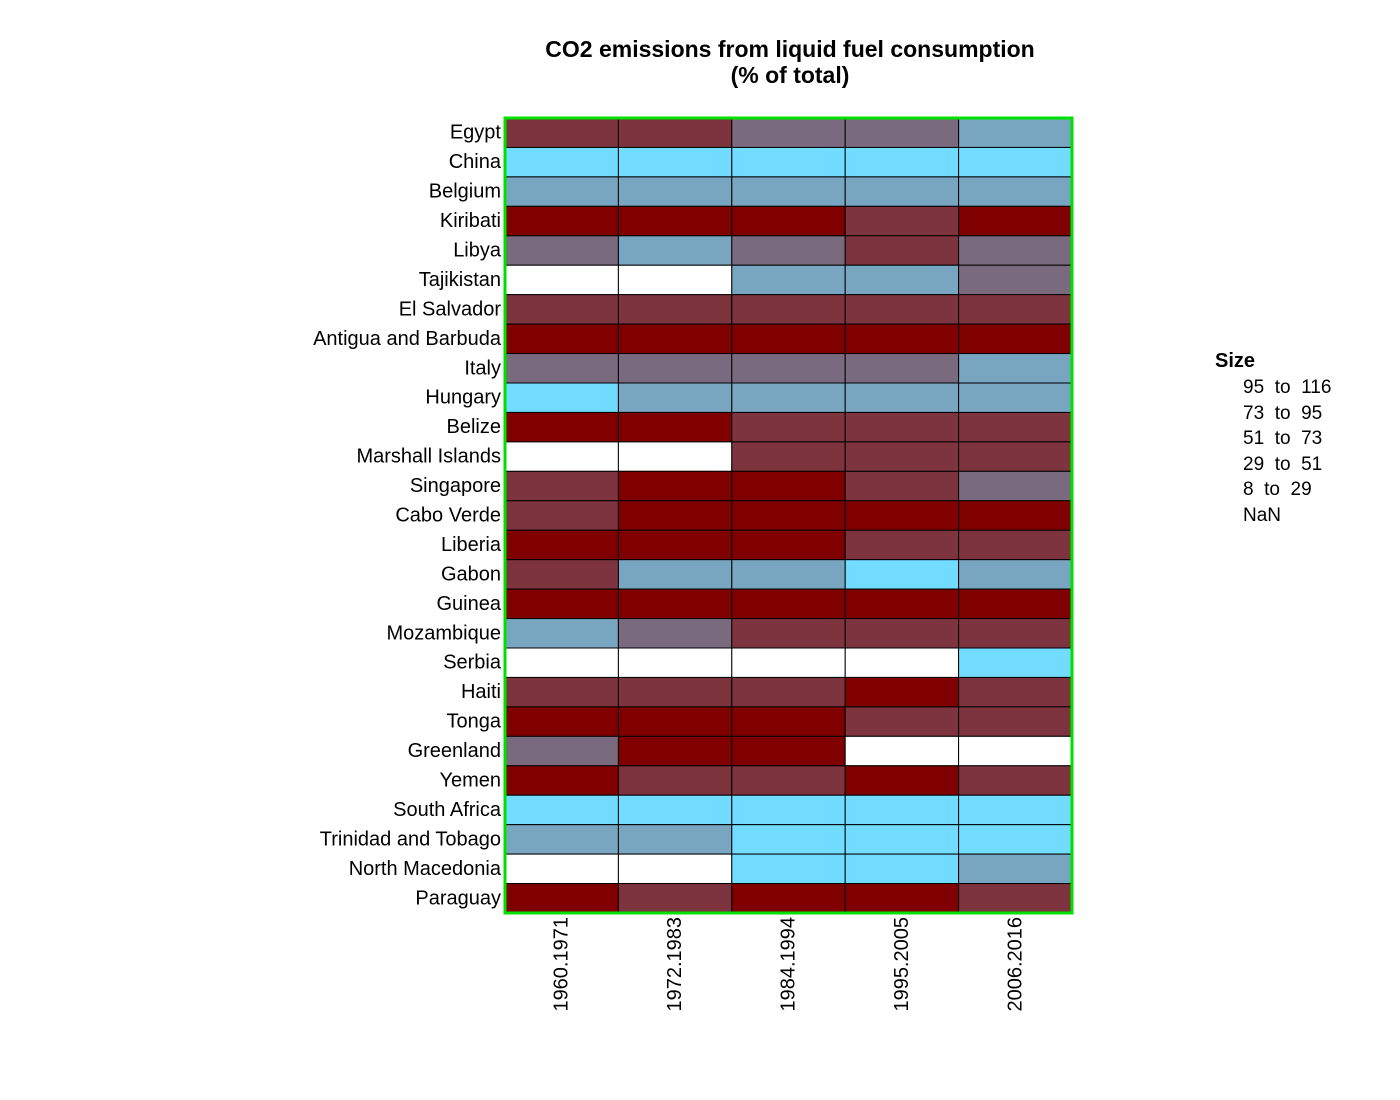 This screenshot has height=1100, width=1400. Describe the element at coordinates (1277, 490) in the screenshot. I see `legend-item: 8 to 29` at that location.